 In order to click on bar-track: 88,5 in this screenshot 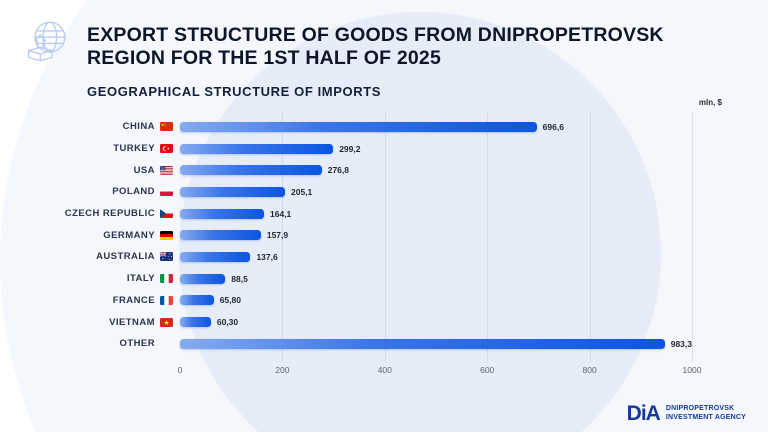, I will do `click(436, 278)`.